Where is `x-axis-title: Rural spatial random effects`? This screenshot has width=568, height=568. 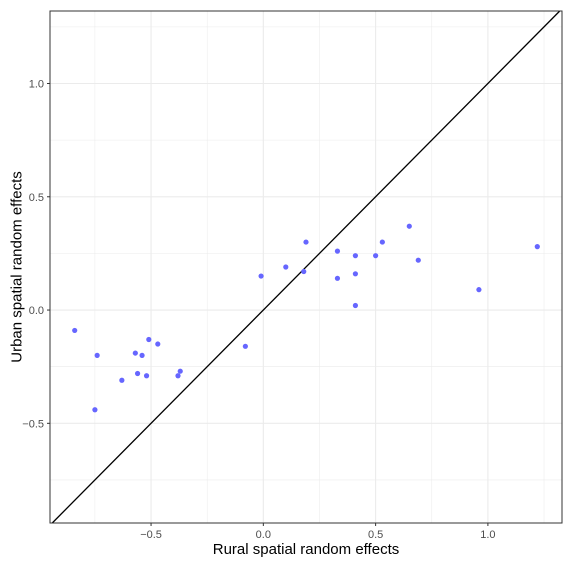
x-axis-title: Rural spatial random effects is located at coordinates (306, 549).